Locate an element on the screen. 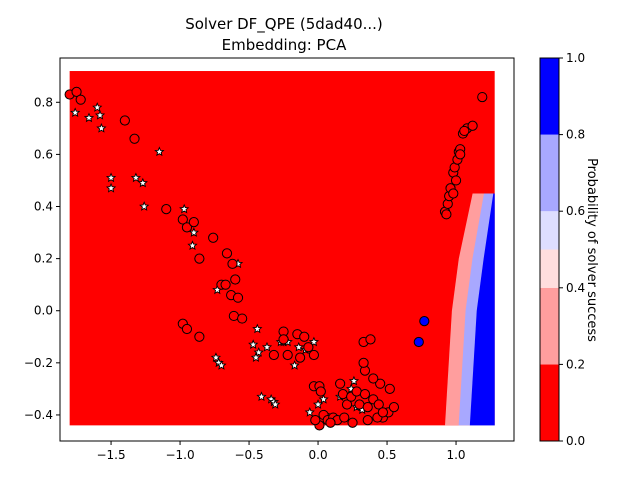 Image resolution: width=640 pixels, height=484 pixels. x-tick-label: −1.5 is located at coordinates (110, 455).